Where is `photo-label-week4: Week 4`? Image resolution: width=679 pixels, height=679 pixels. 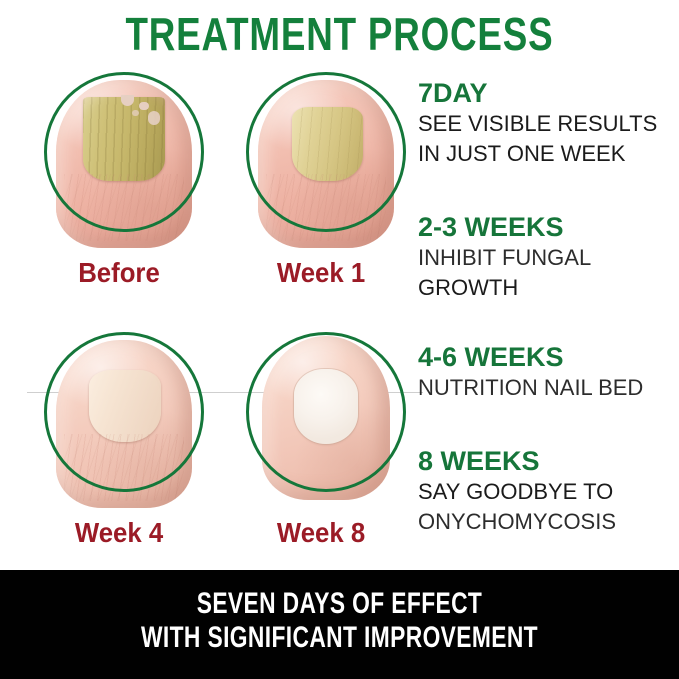
photo-label-week4: Week 4 is located at coordinates (119, 532).